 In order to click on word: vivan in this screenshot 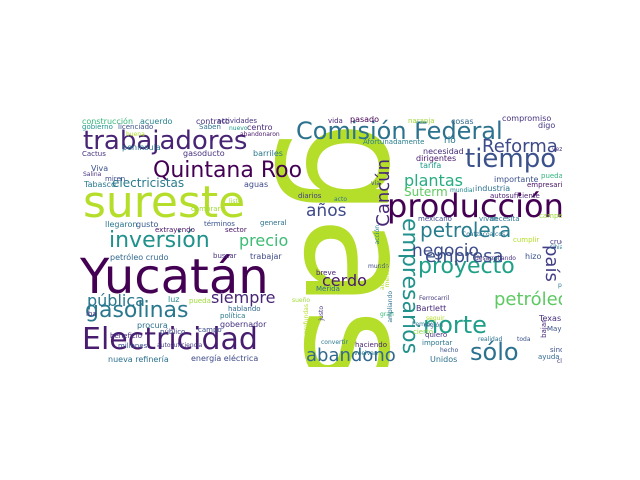, I will do `click(488, 219)`.